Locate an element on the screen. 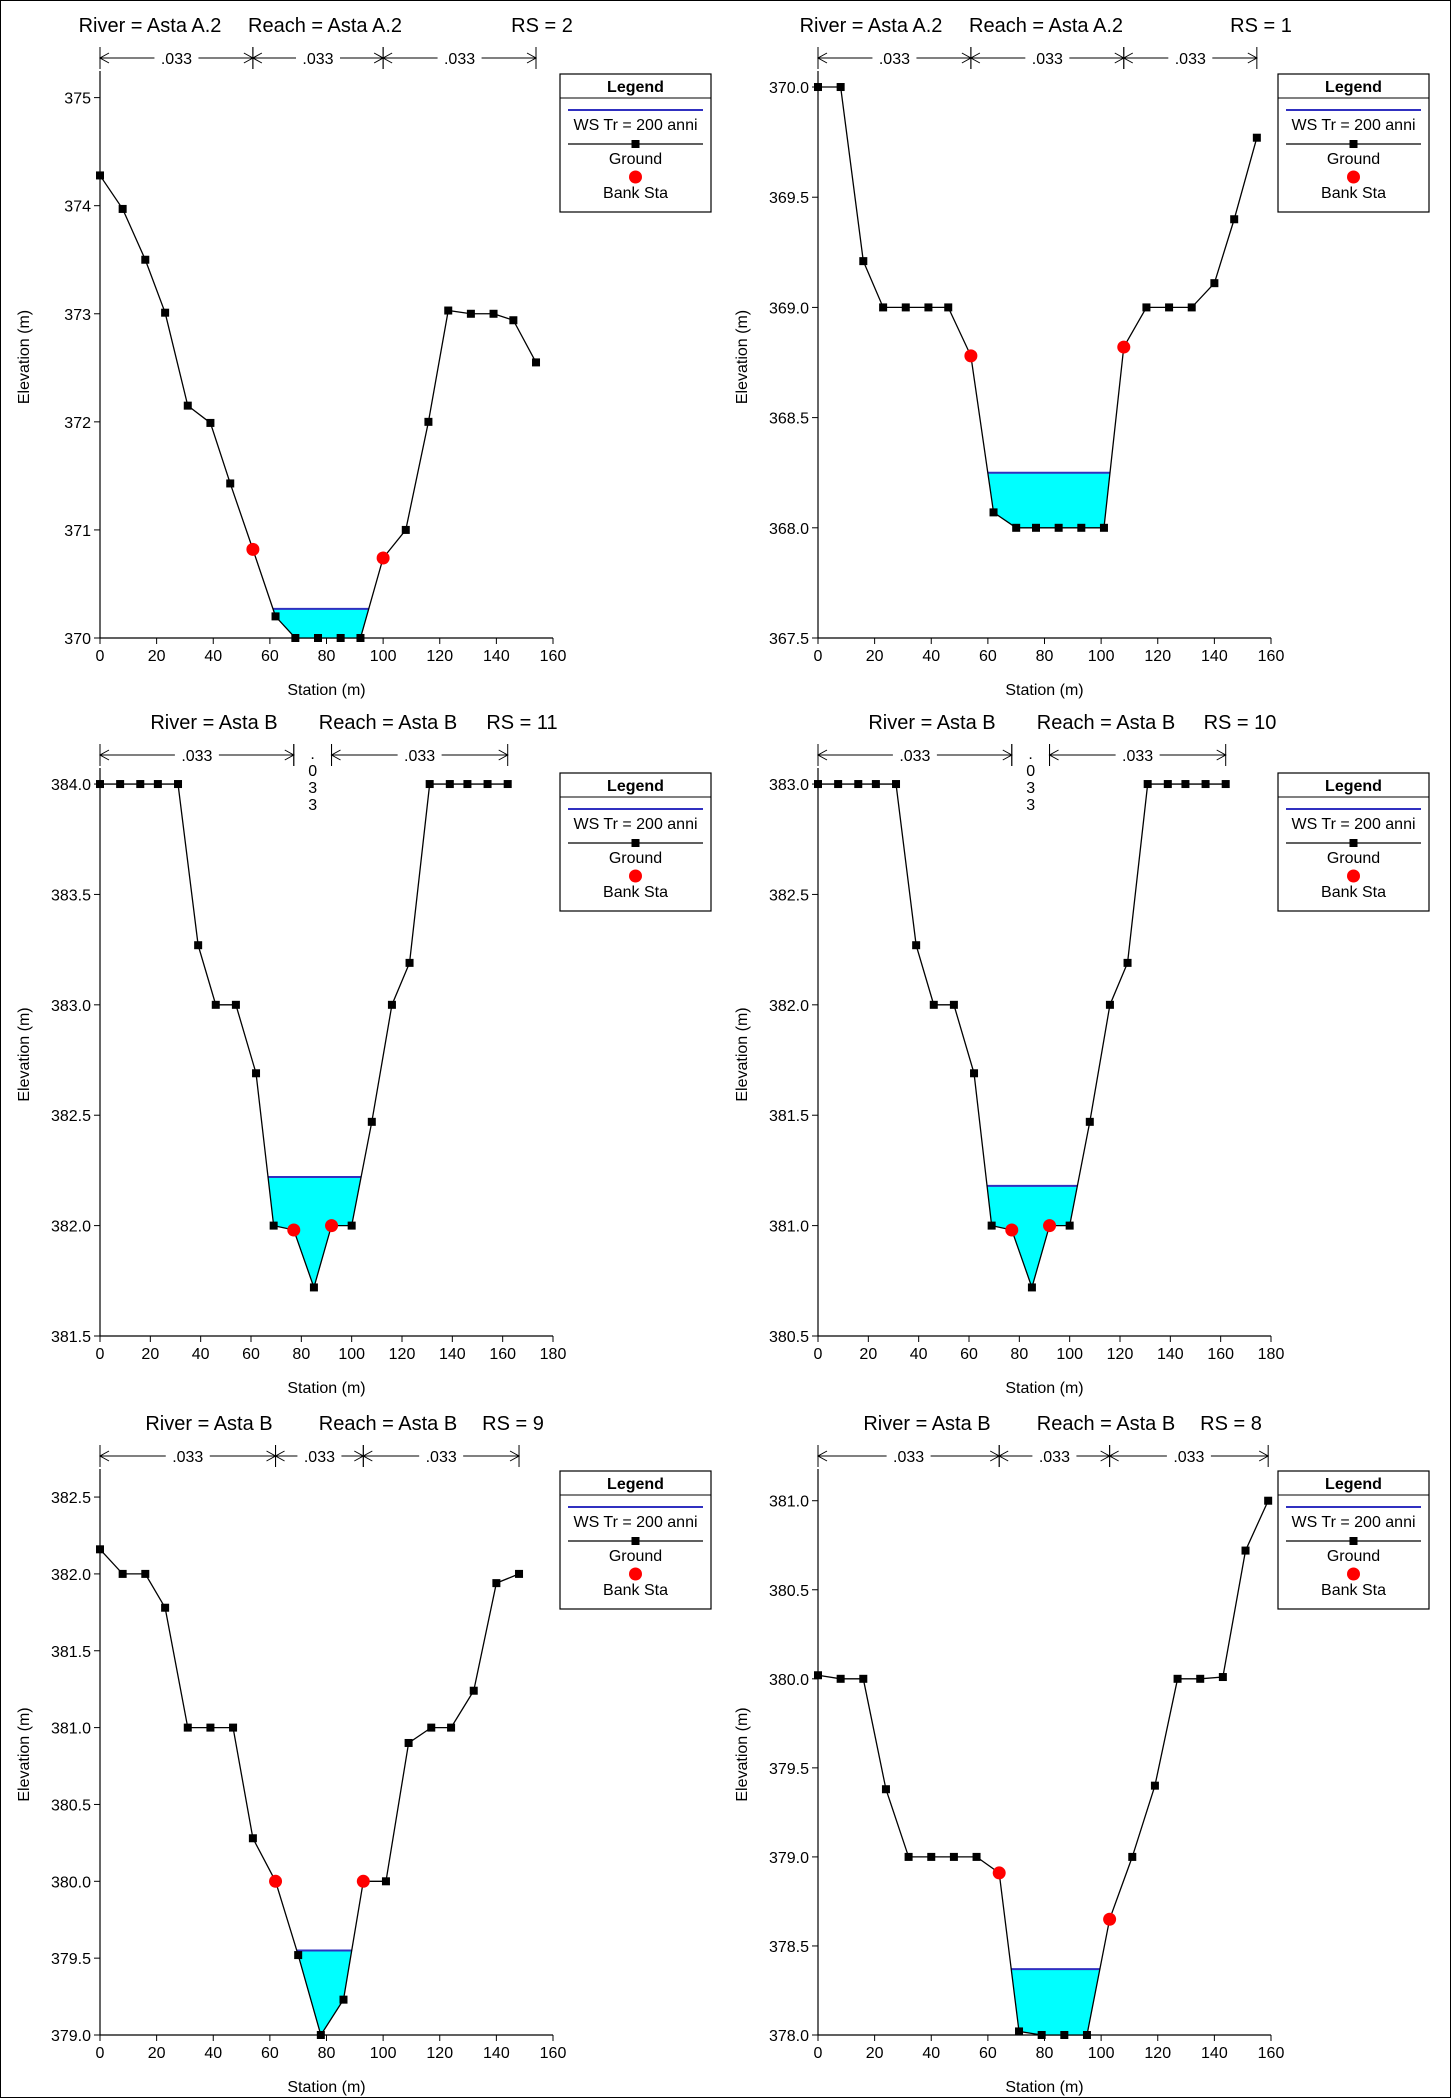  y-axis-label: Elevation (m) is located at coordinates (24, 1754).